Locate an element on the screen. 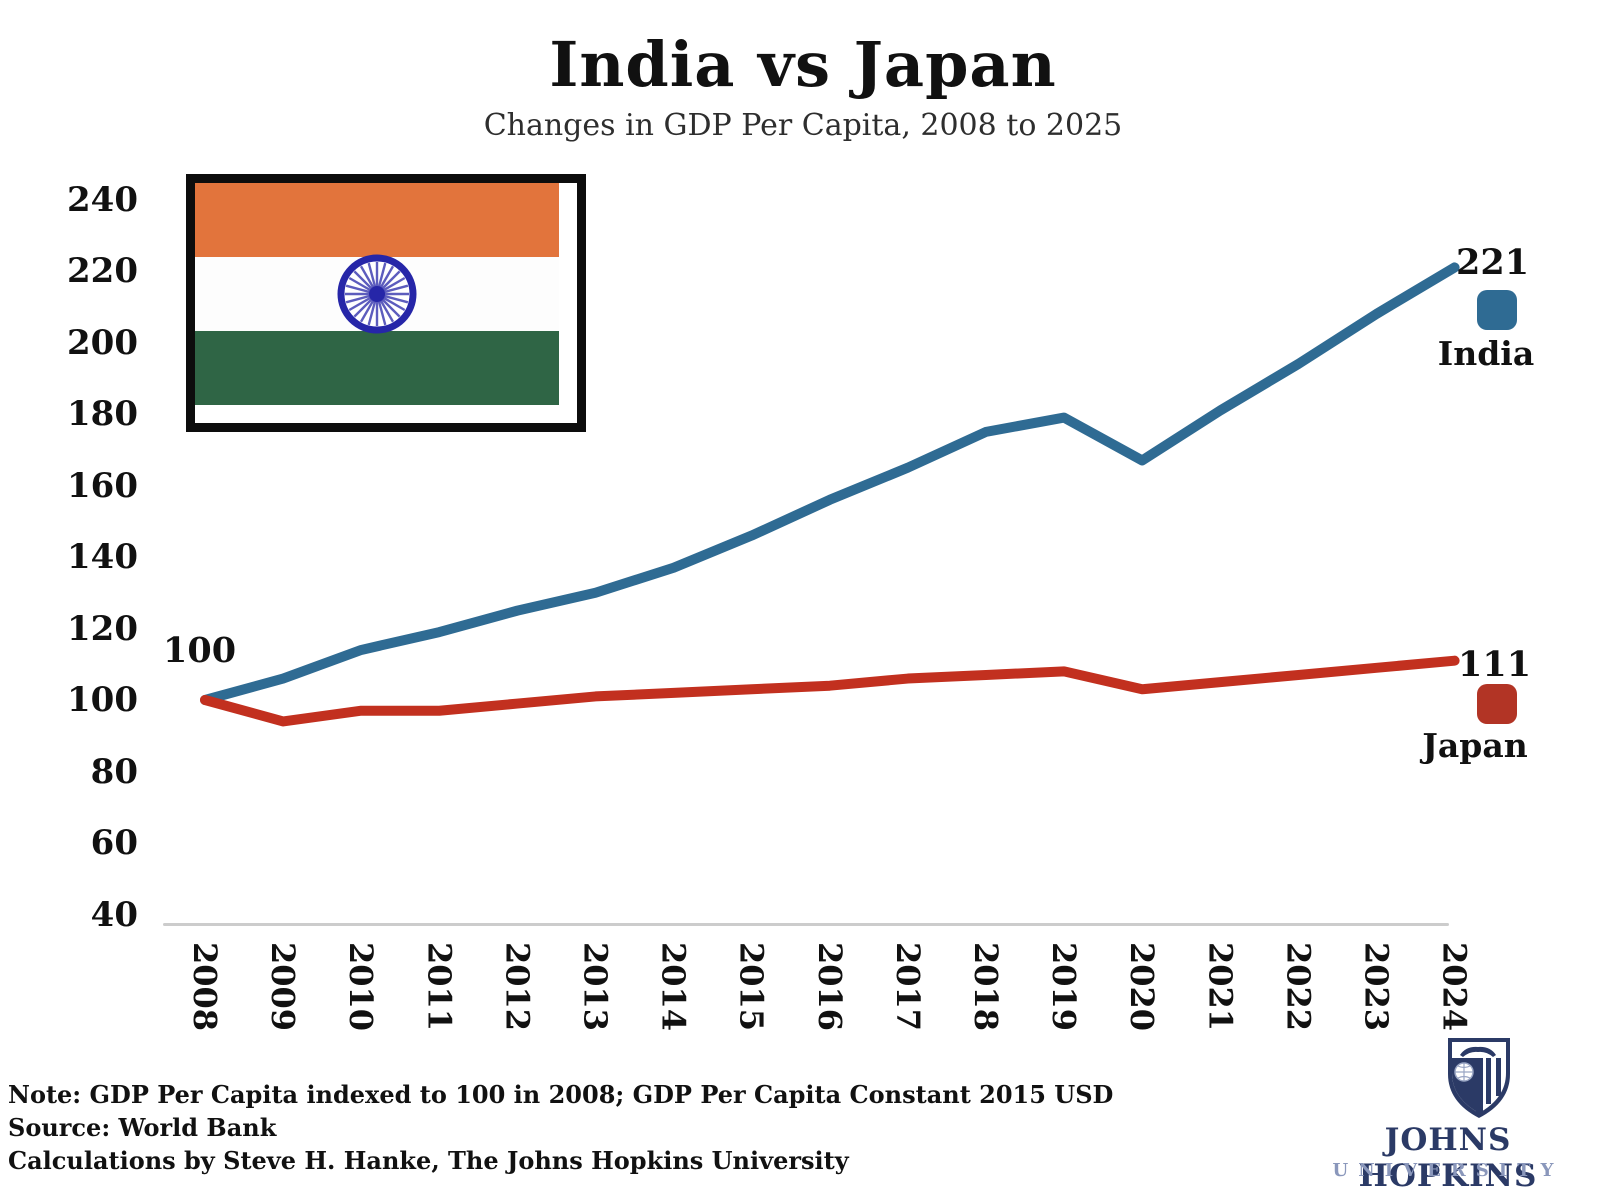 The height and width of the screenshot is (1200, 1606). y-tick-label: 120 is located at coordinates (102, 628).